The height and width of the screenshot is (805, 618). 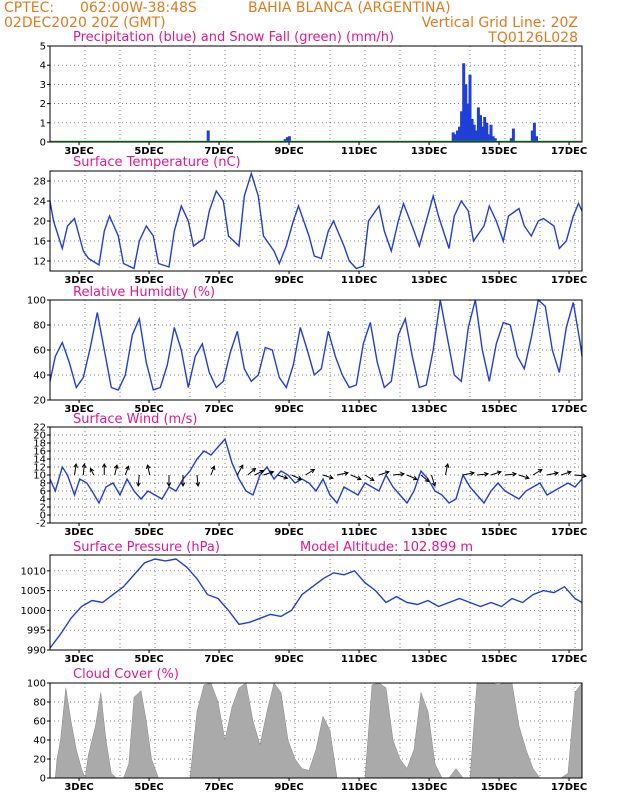 What do you see at coordinates (43, 508) in the screenshot?
I see `y-tick-label: 2` at bounding box center [43, 508].